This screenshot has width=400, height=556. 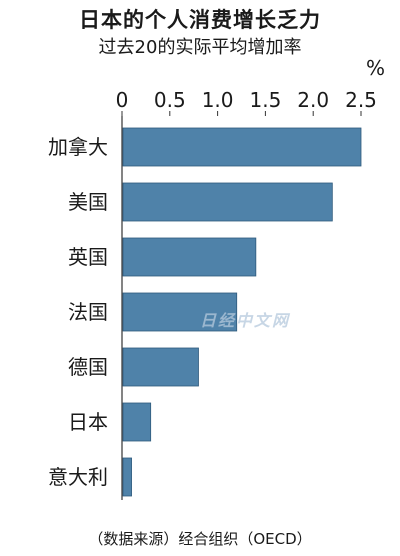 I want to click on category-label: 日本, so click(x=88, y=422).